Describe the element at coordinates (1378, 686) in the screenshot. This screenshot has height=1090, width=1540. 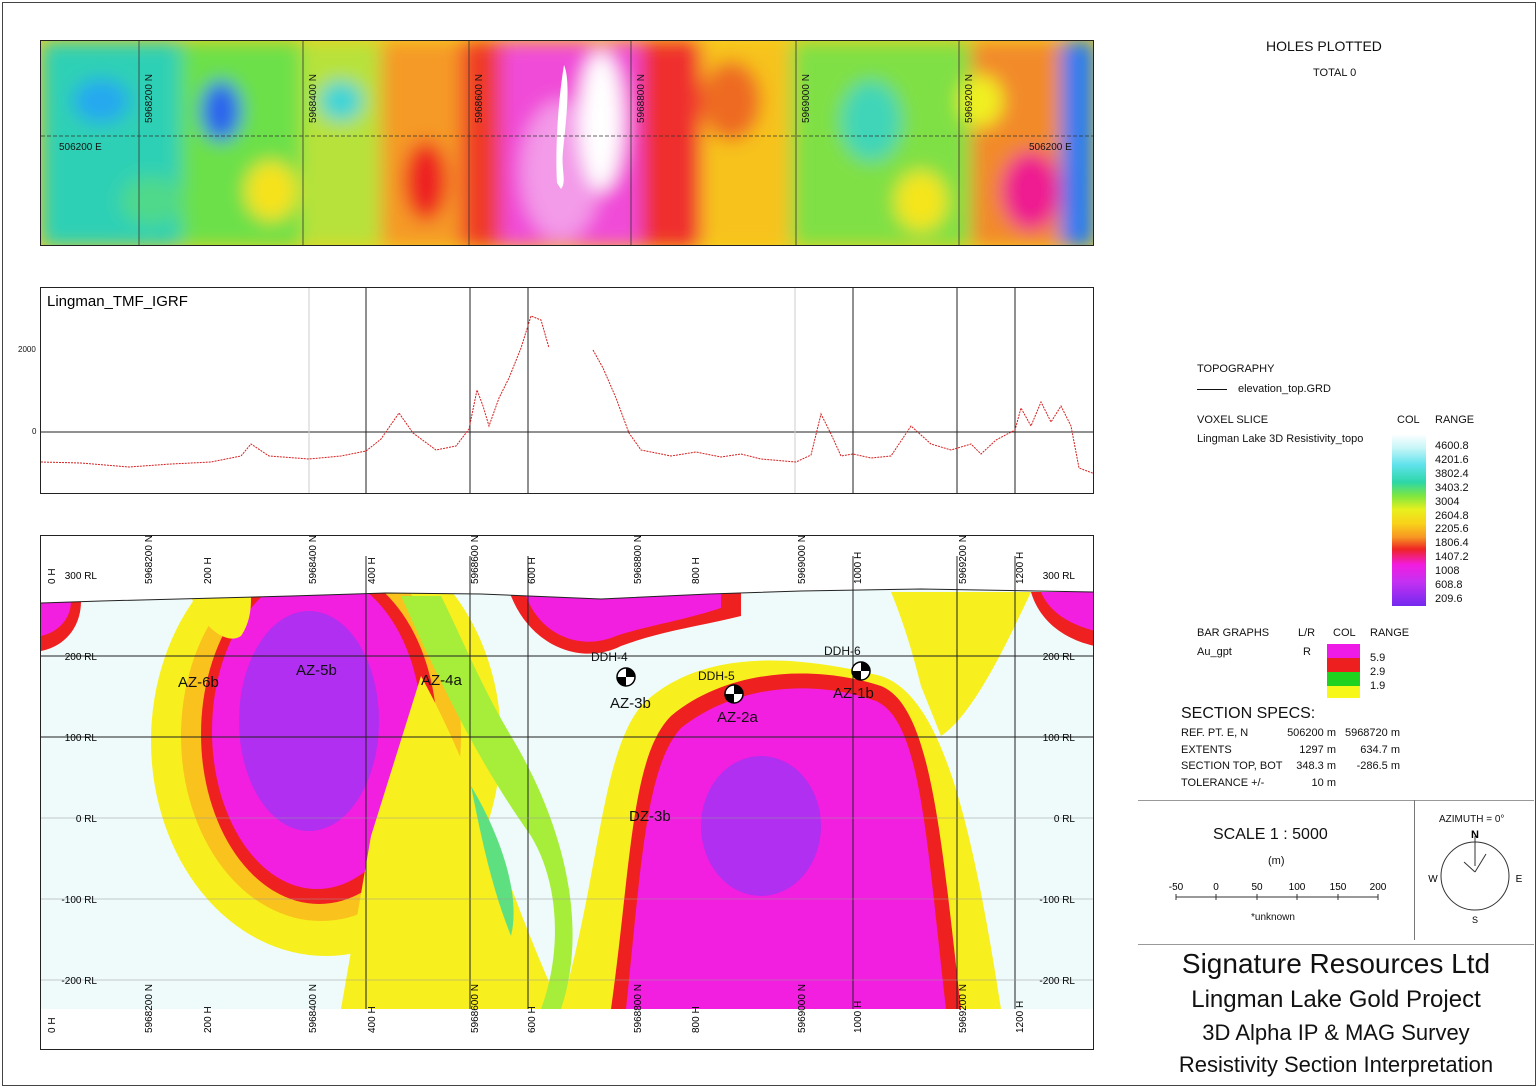
I see `bar-range: 1.9` at that location.